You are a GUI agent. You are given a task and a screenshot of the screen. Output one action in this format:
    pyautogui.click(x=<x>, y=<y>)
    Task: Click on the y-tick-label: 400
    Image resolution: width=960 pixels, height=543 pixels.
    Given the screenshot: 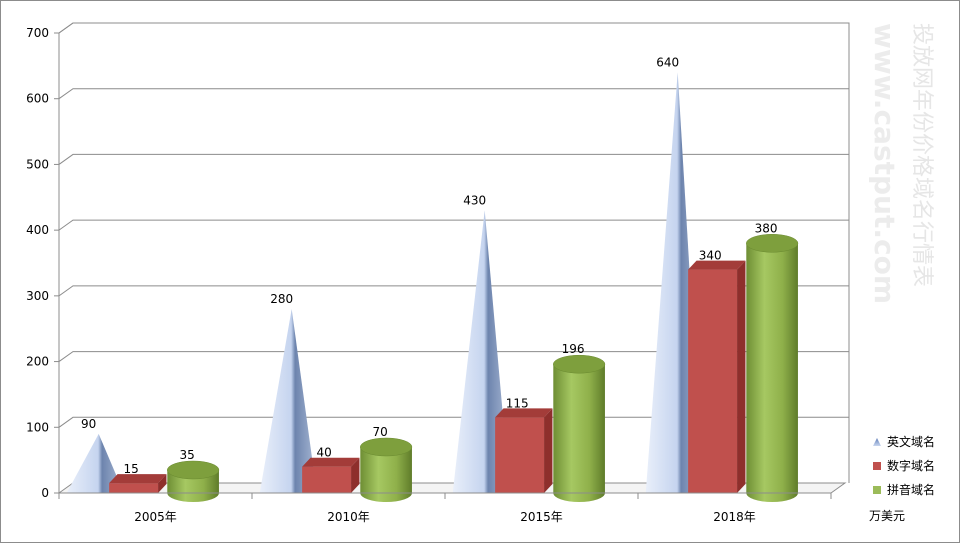 What is the action you would take?
    pyautogui.click(x=37, y=230)
    